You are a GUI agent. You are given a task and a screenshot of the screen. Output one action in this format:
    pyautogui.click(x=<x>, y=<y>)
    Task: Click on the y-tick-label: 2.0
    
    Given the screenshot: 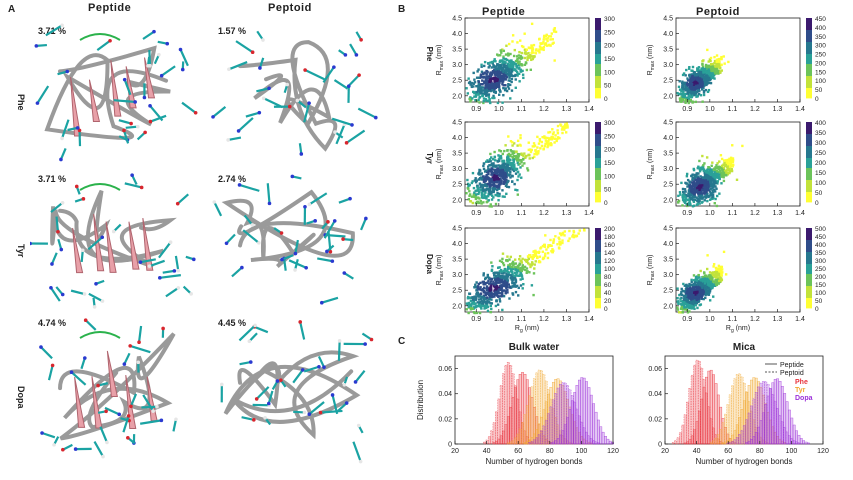 What is the action you would take?
    pyautogui.click(x=668, y=96)
    